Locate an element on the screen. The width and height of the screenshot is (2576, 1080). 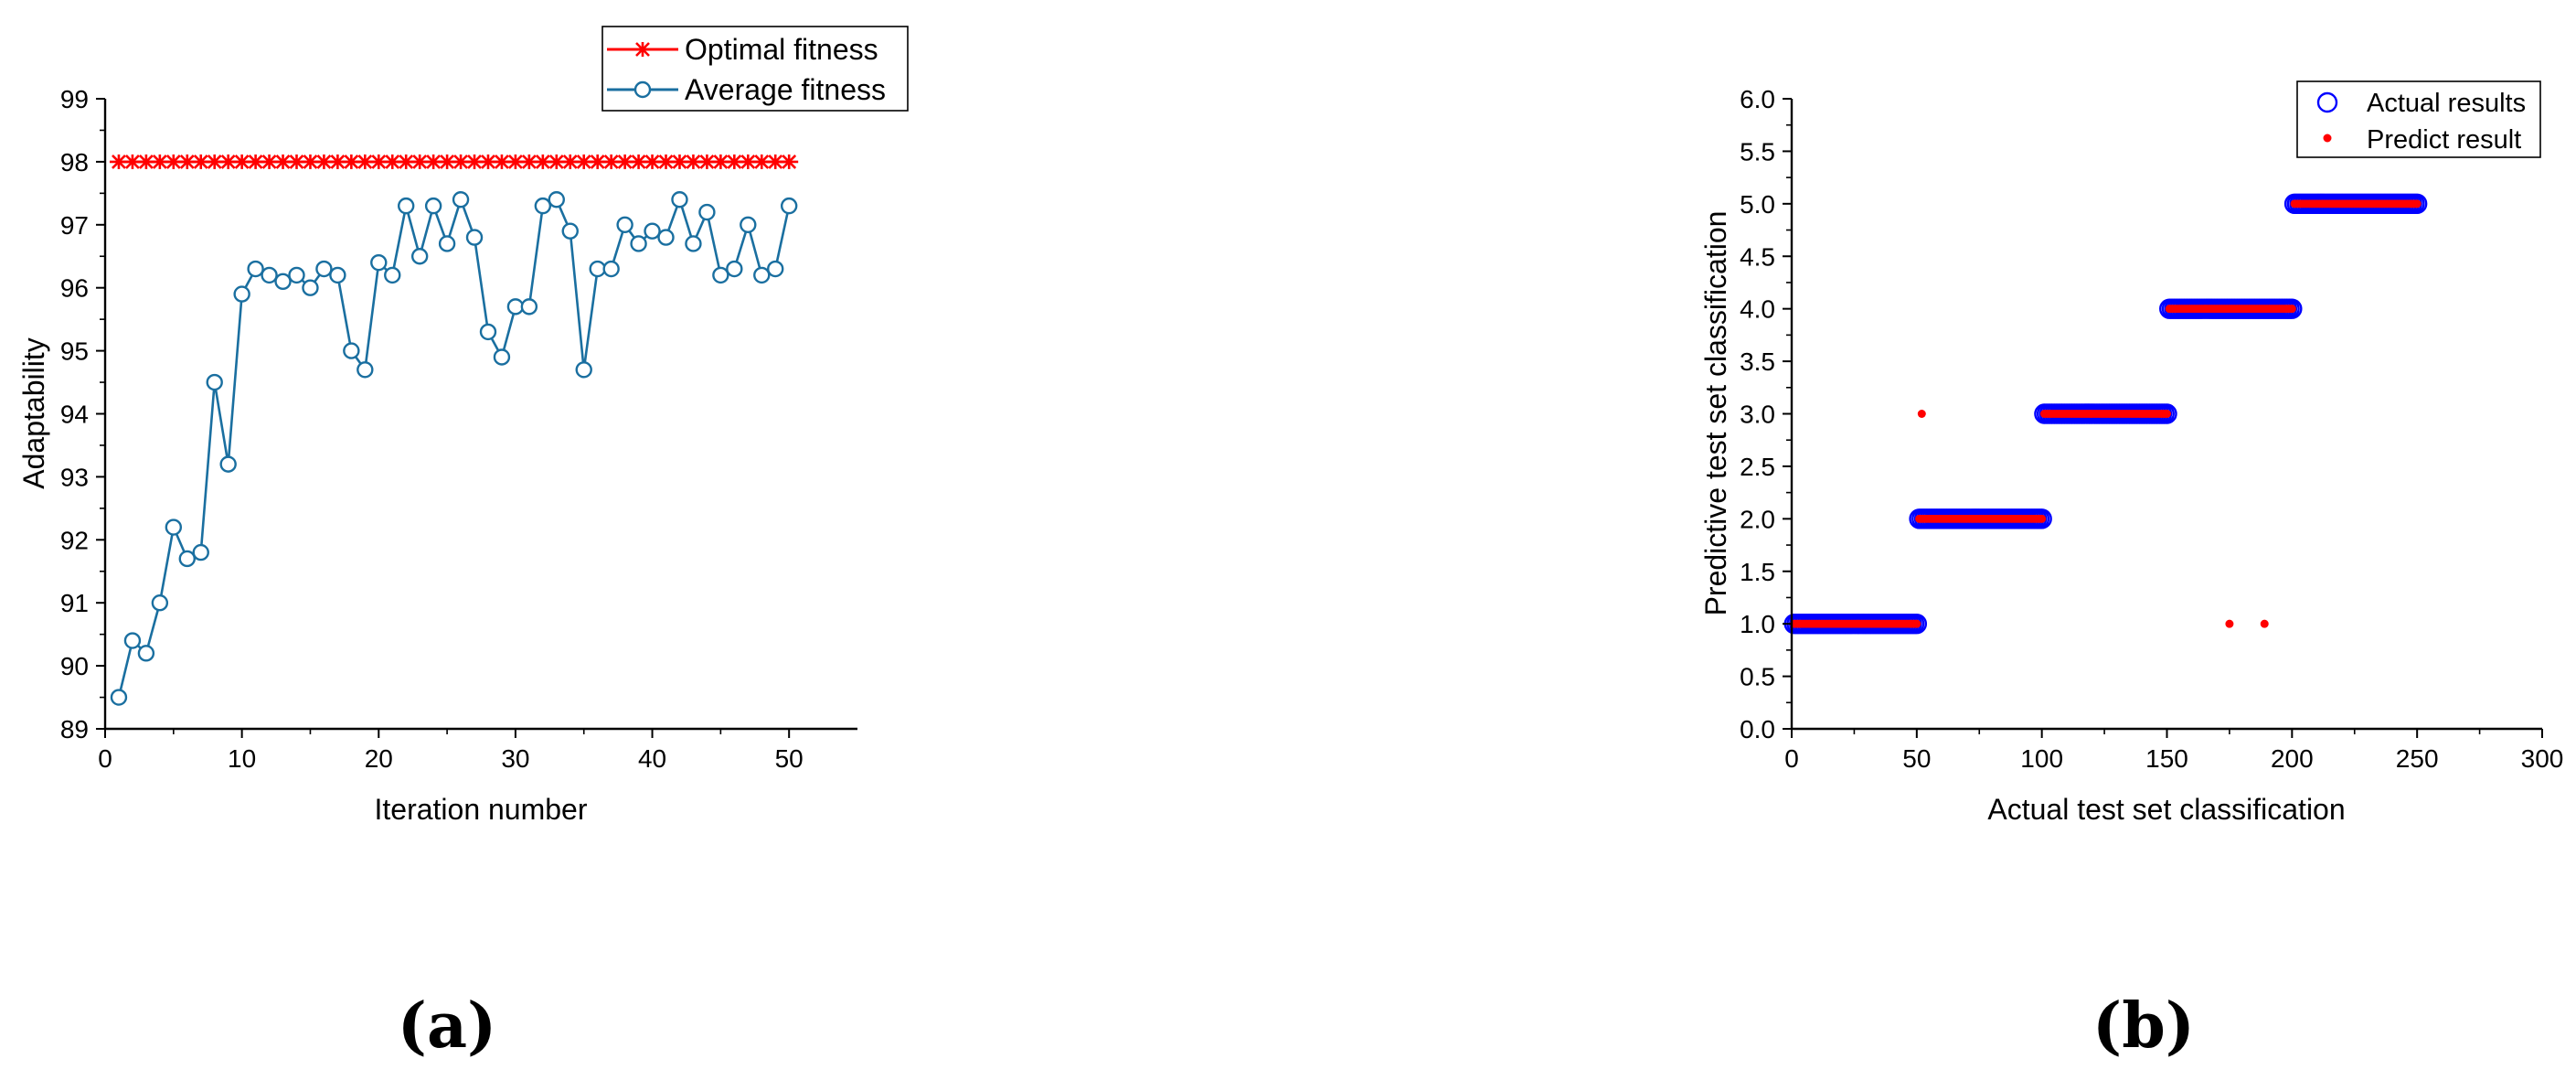
chart-a-y-axis-label: Adaptability is located at coordinates (33, 412).